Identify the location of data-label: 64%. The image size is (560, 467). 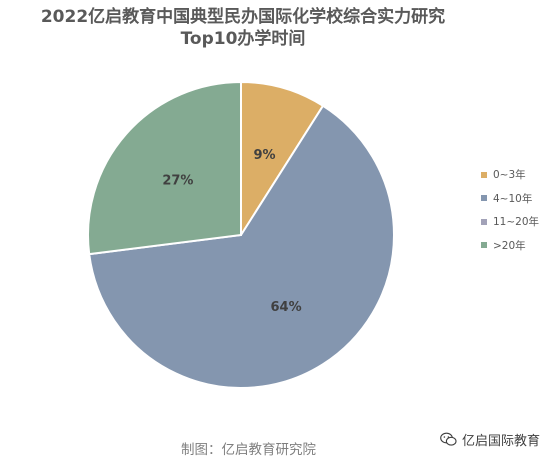
(286, 307).